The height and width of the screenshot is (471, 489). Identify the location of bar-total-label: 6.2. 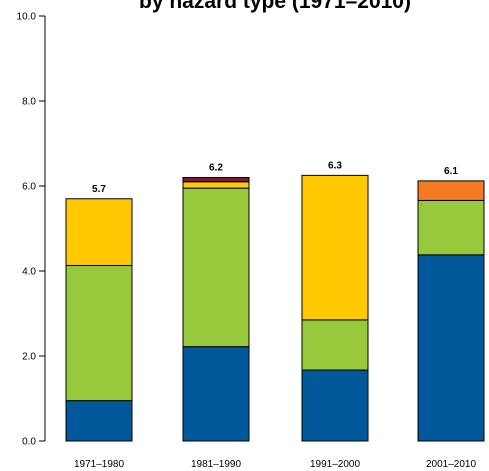
(216, 168).